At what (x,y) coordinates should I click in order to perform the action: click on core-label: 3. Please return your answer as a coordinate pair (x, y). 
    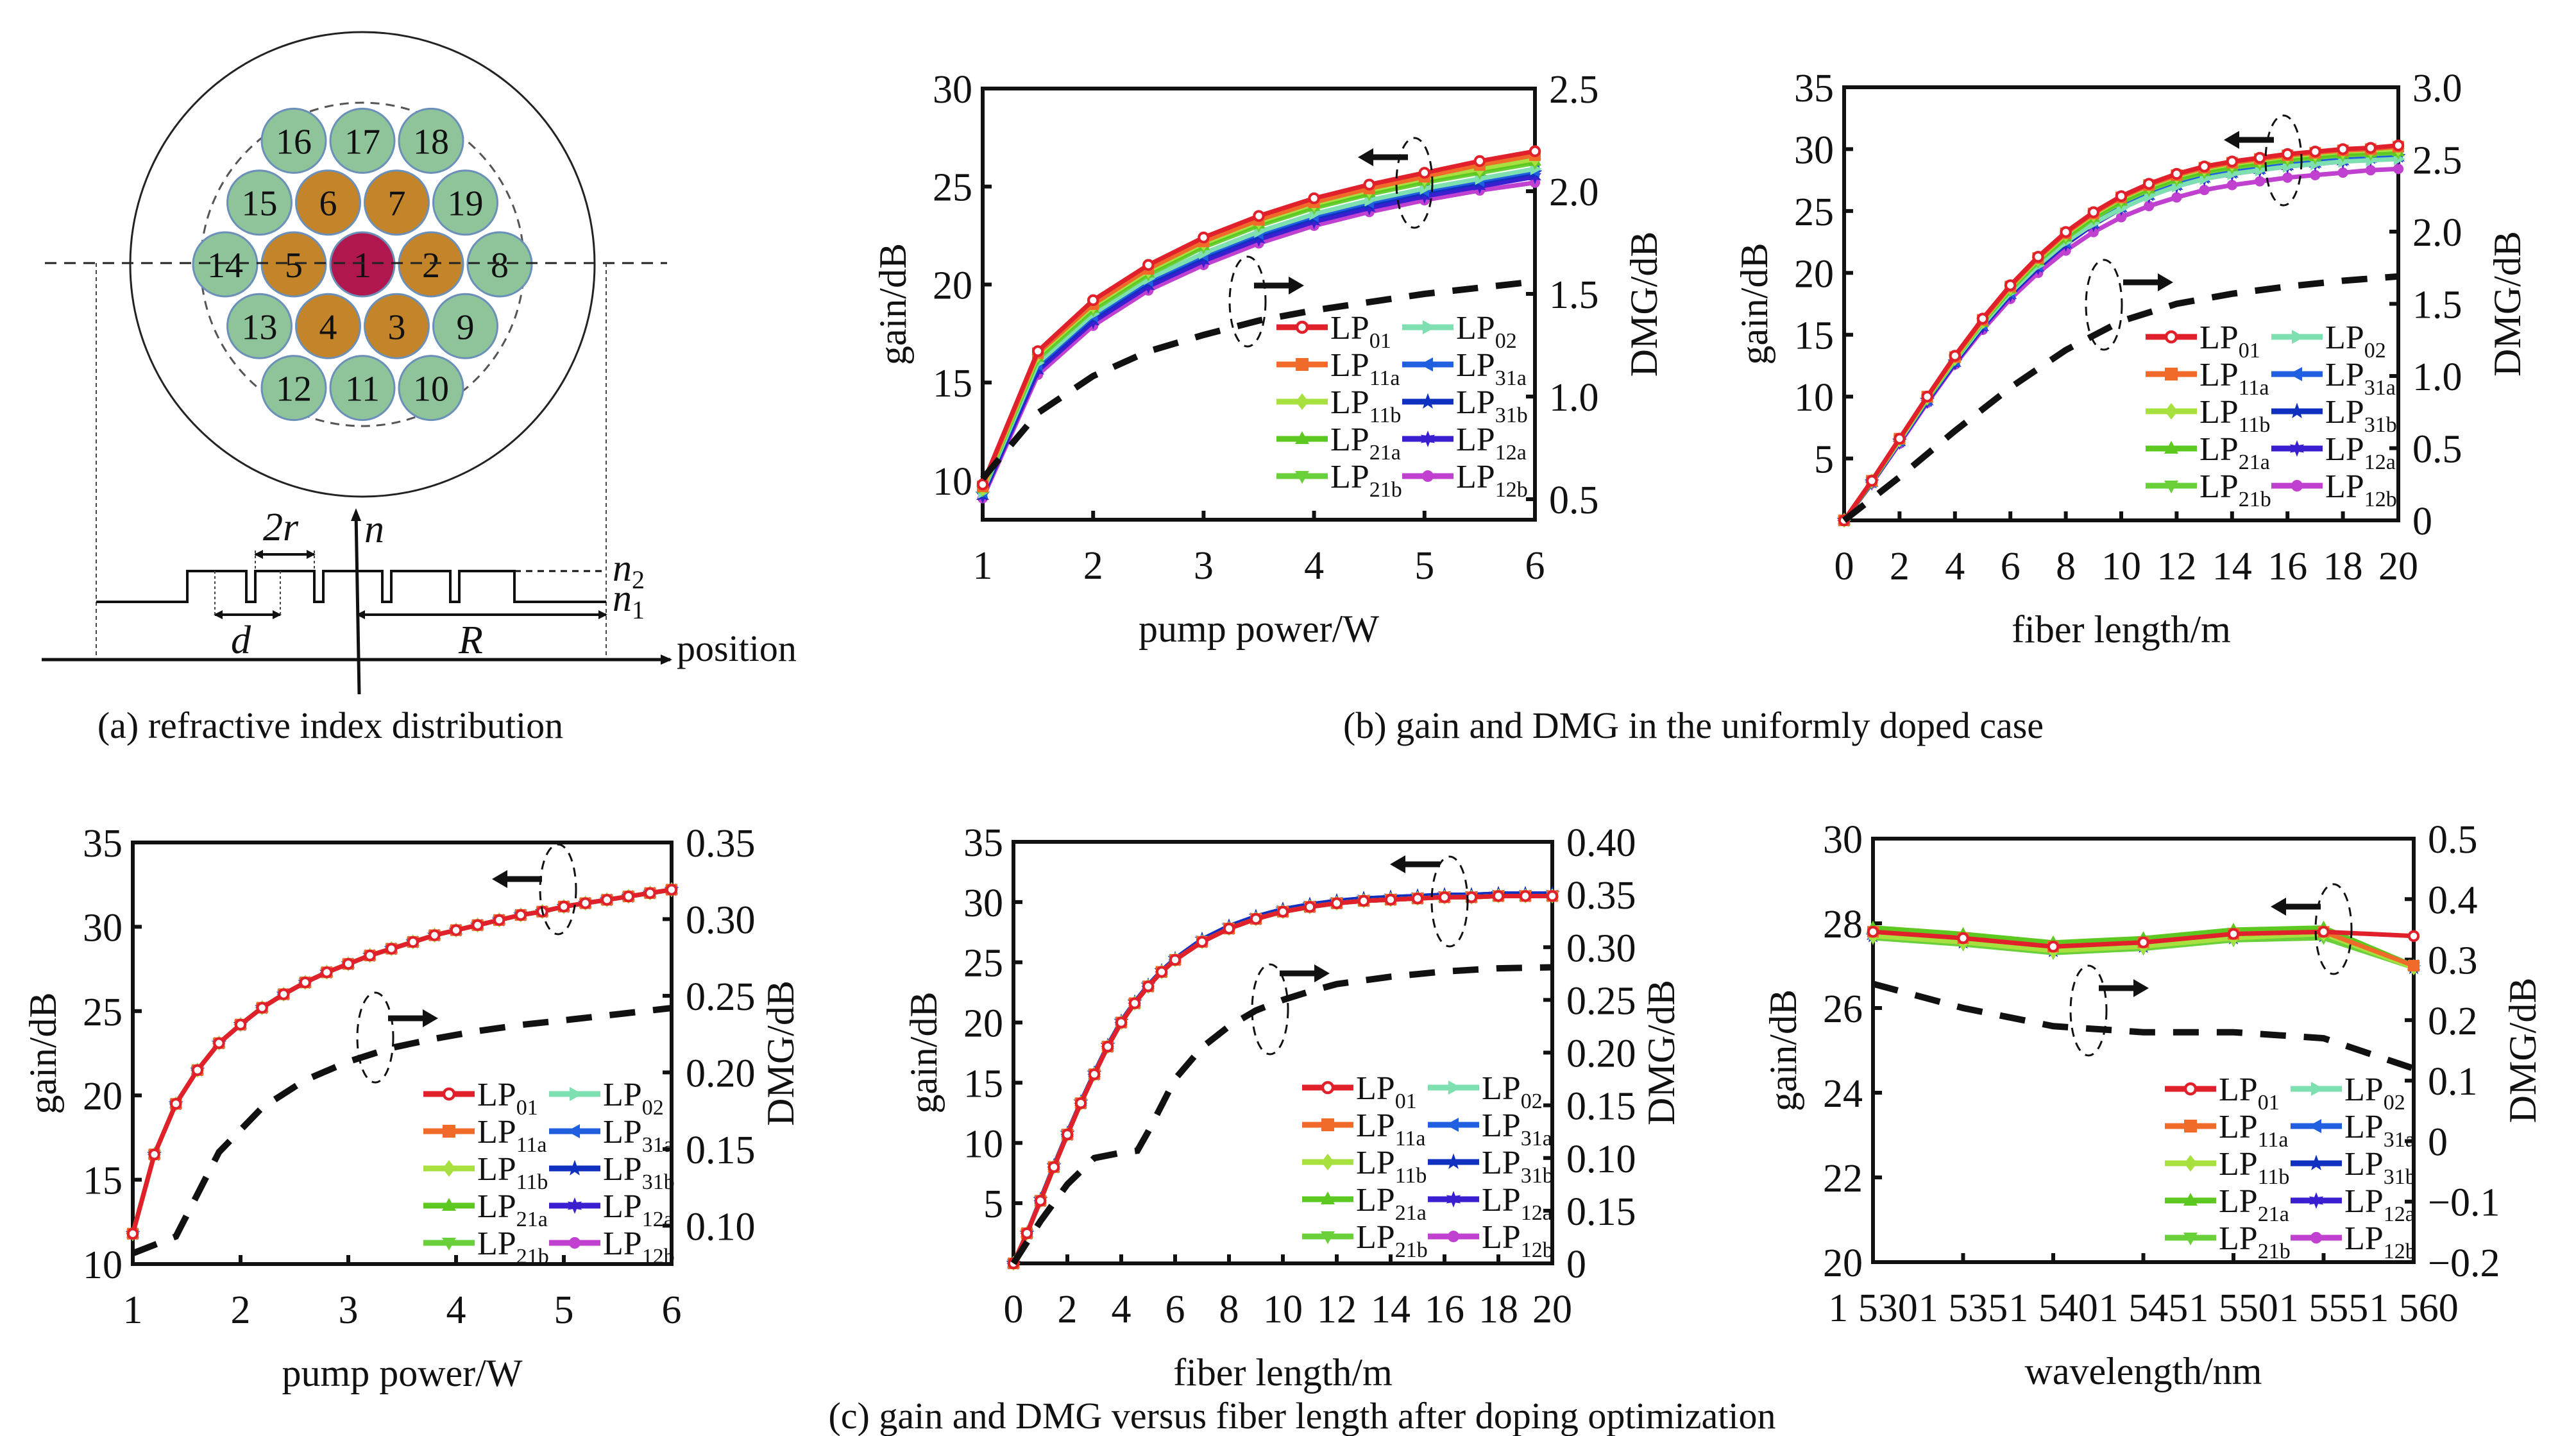
    Looking at the image, I should click on (397, 327).